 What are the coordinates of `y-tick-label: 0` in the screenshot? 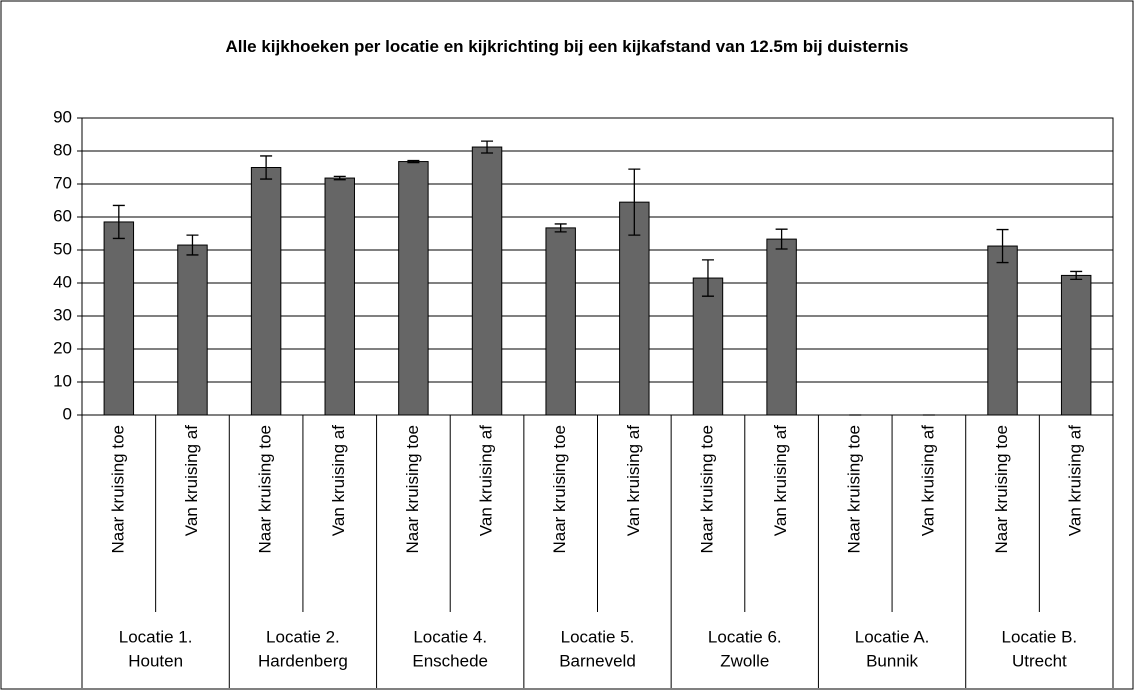 It's located at (67, 413).